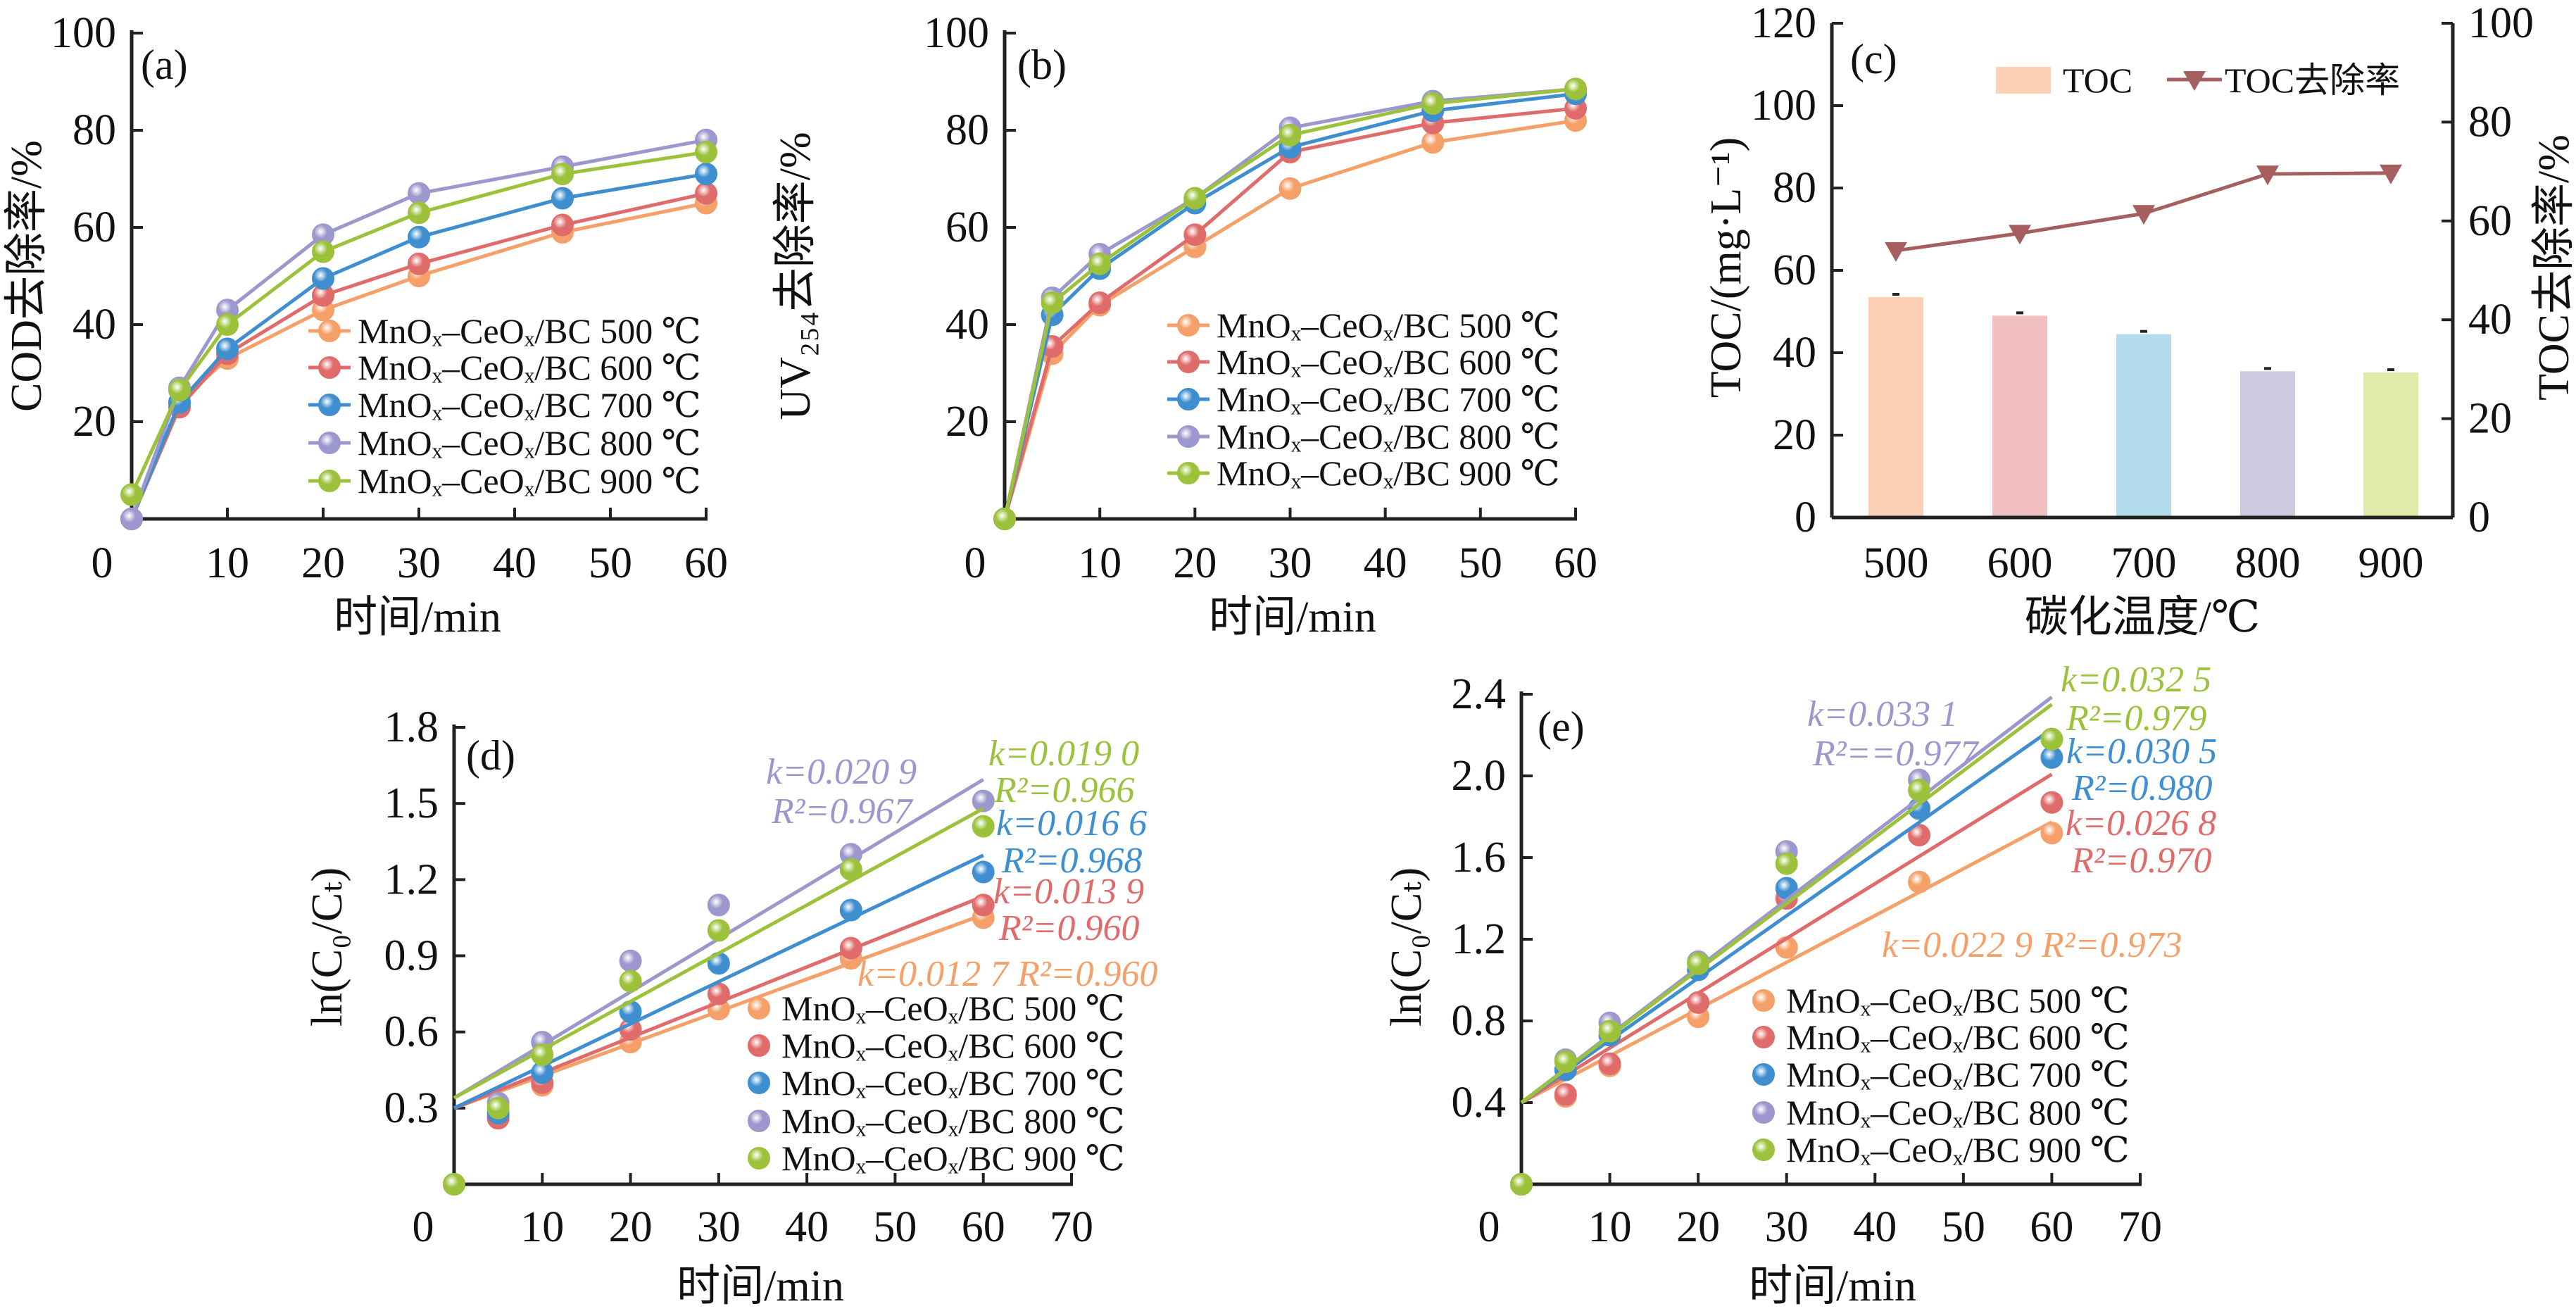 The width and height of the screenshot is (2576, 1311). What do you see at coordinates (975, 563) in the screenshot?
I see `x-tick-label: 0` at bounding box center [975, 563].